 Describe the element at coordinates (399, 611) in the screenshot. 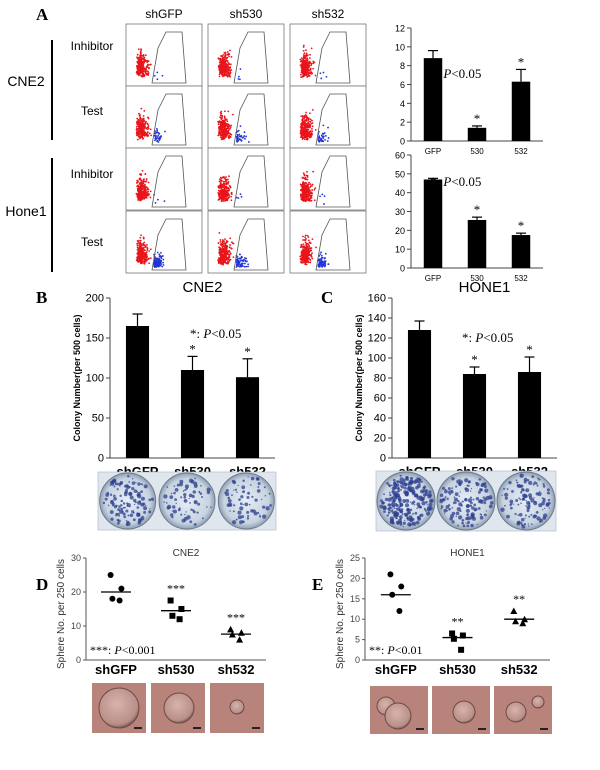

I see `data-point-shgfp` at that location.